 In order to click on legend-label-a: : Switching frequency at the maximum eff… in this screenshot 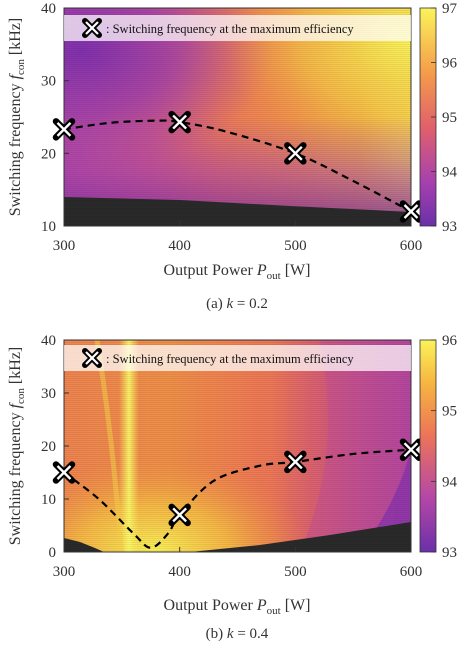, I will do `click(230, 29)`.